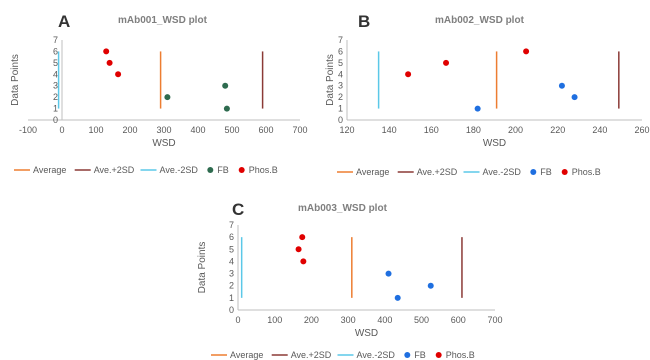 Image resolution: width=650 pixels, height=360 pixels. Describe the element at coordinates (473, 130) in the screenshot. I see `x-tick-label: 180` at that location.